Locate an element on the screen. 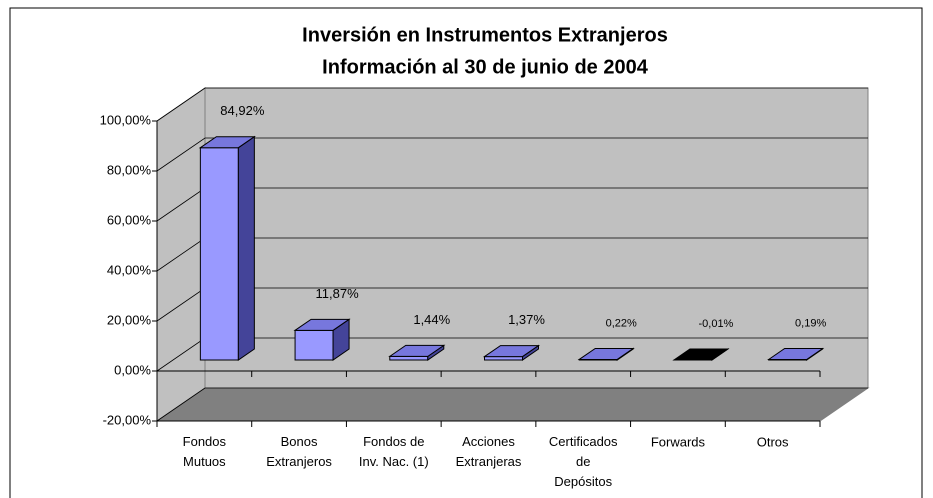  y-tick-label: 60,00% is located at coordinates (129, 219).